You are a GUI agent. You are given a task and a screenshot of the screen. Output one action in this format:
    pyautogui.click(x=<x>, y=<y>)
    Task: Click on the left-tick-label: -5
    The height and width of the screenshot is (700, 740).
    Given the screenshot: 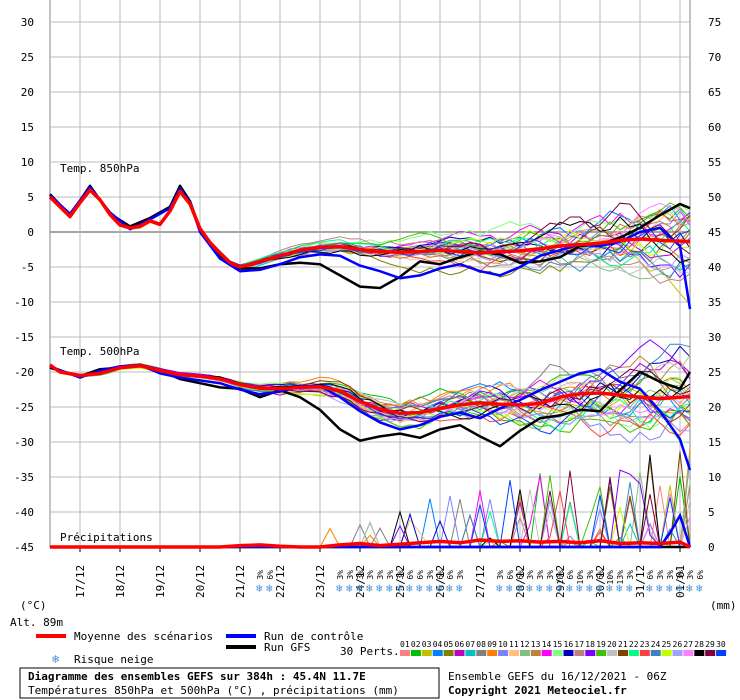 What is the action you would take?
    pyautogui.click(x=27, y=267)
    